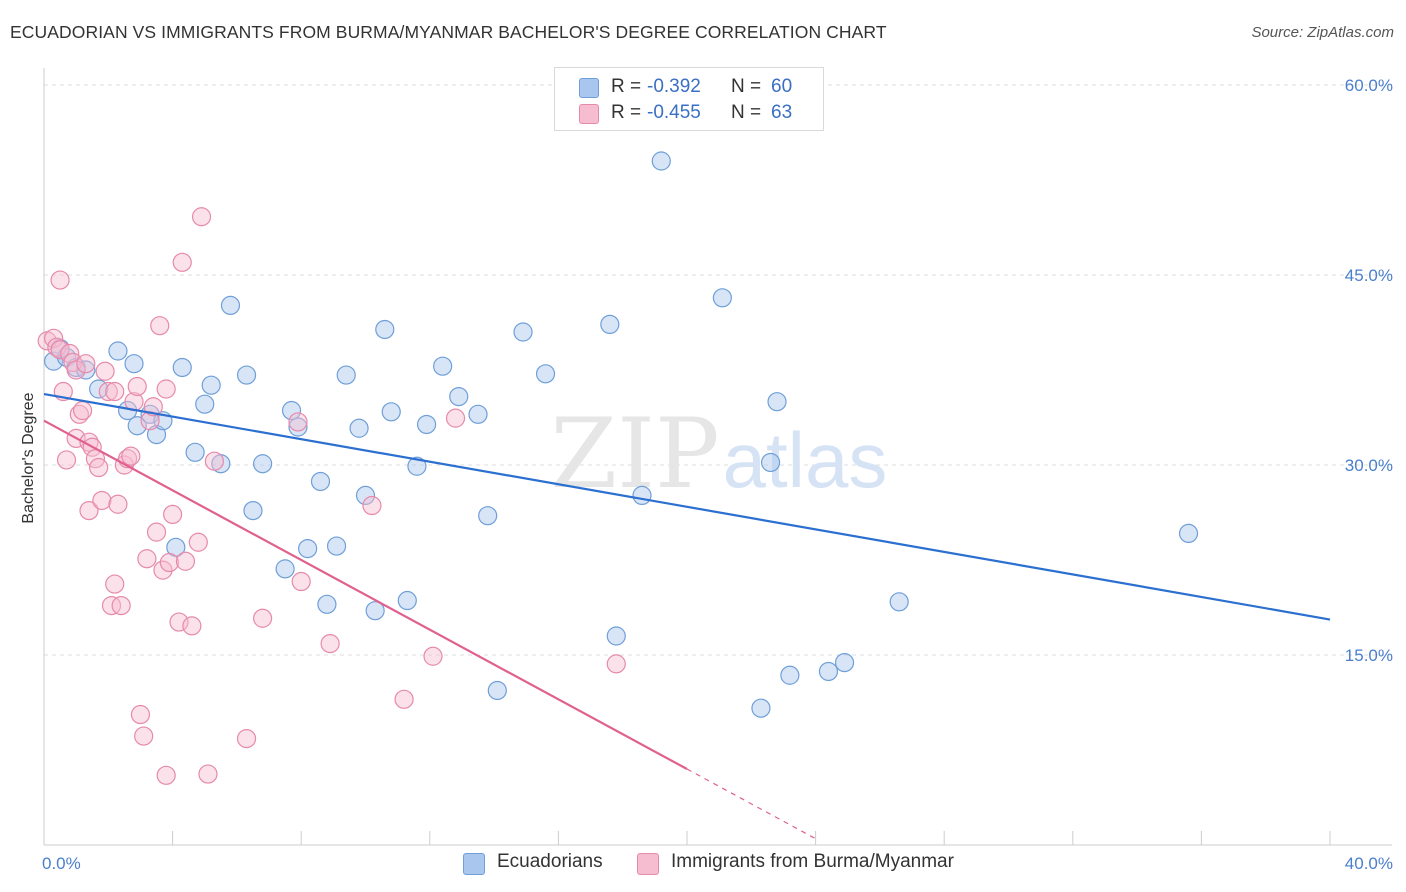  Describe the element at coordinates (751, 804) in the screenshot. I see `trend-line-burma-extension` at that location.